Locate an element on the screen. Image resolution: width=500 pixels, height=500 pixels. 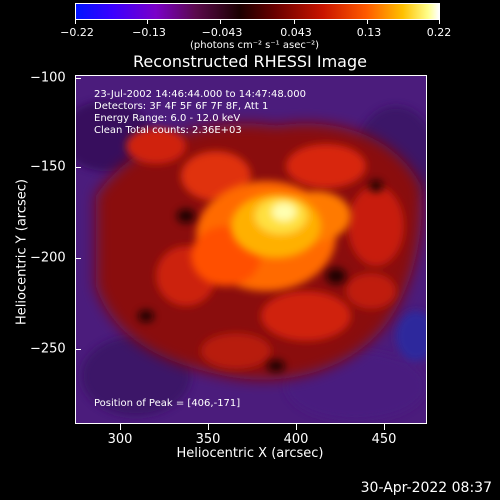
time-range-text: 23-Jul-2002 14:46:44.000 to 14:47:48.000 is located at coordinates (200, 94).